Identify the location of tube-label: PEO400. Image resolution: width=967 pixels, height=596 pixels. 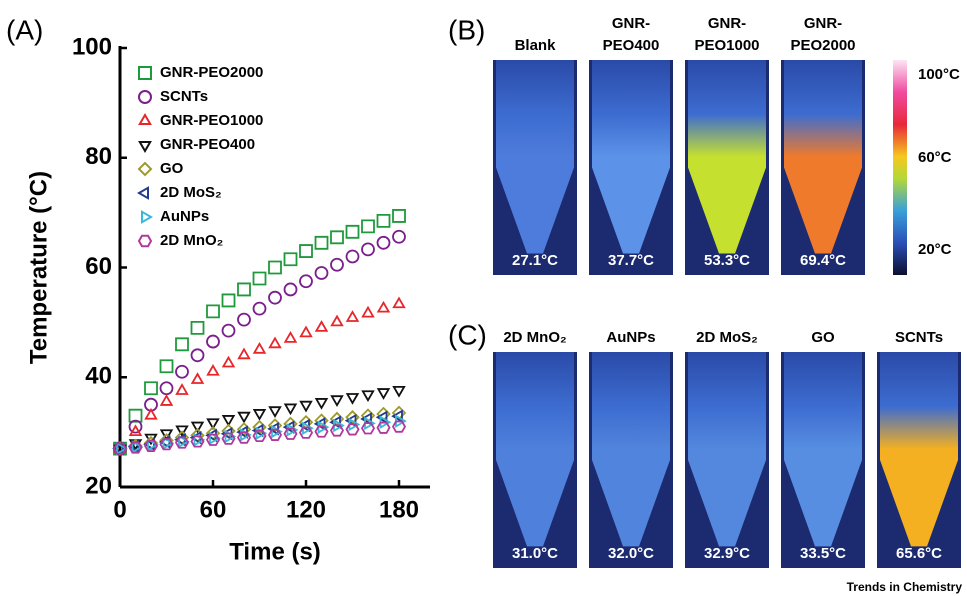
(631, 45).